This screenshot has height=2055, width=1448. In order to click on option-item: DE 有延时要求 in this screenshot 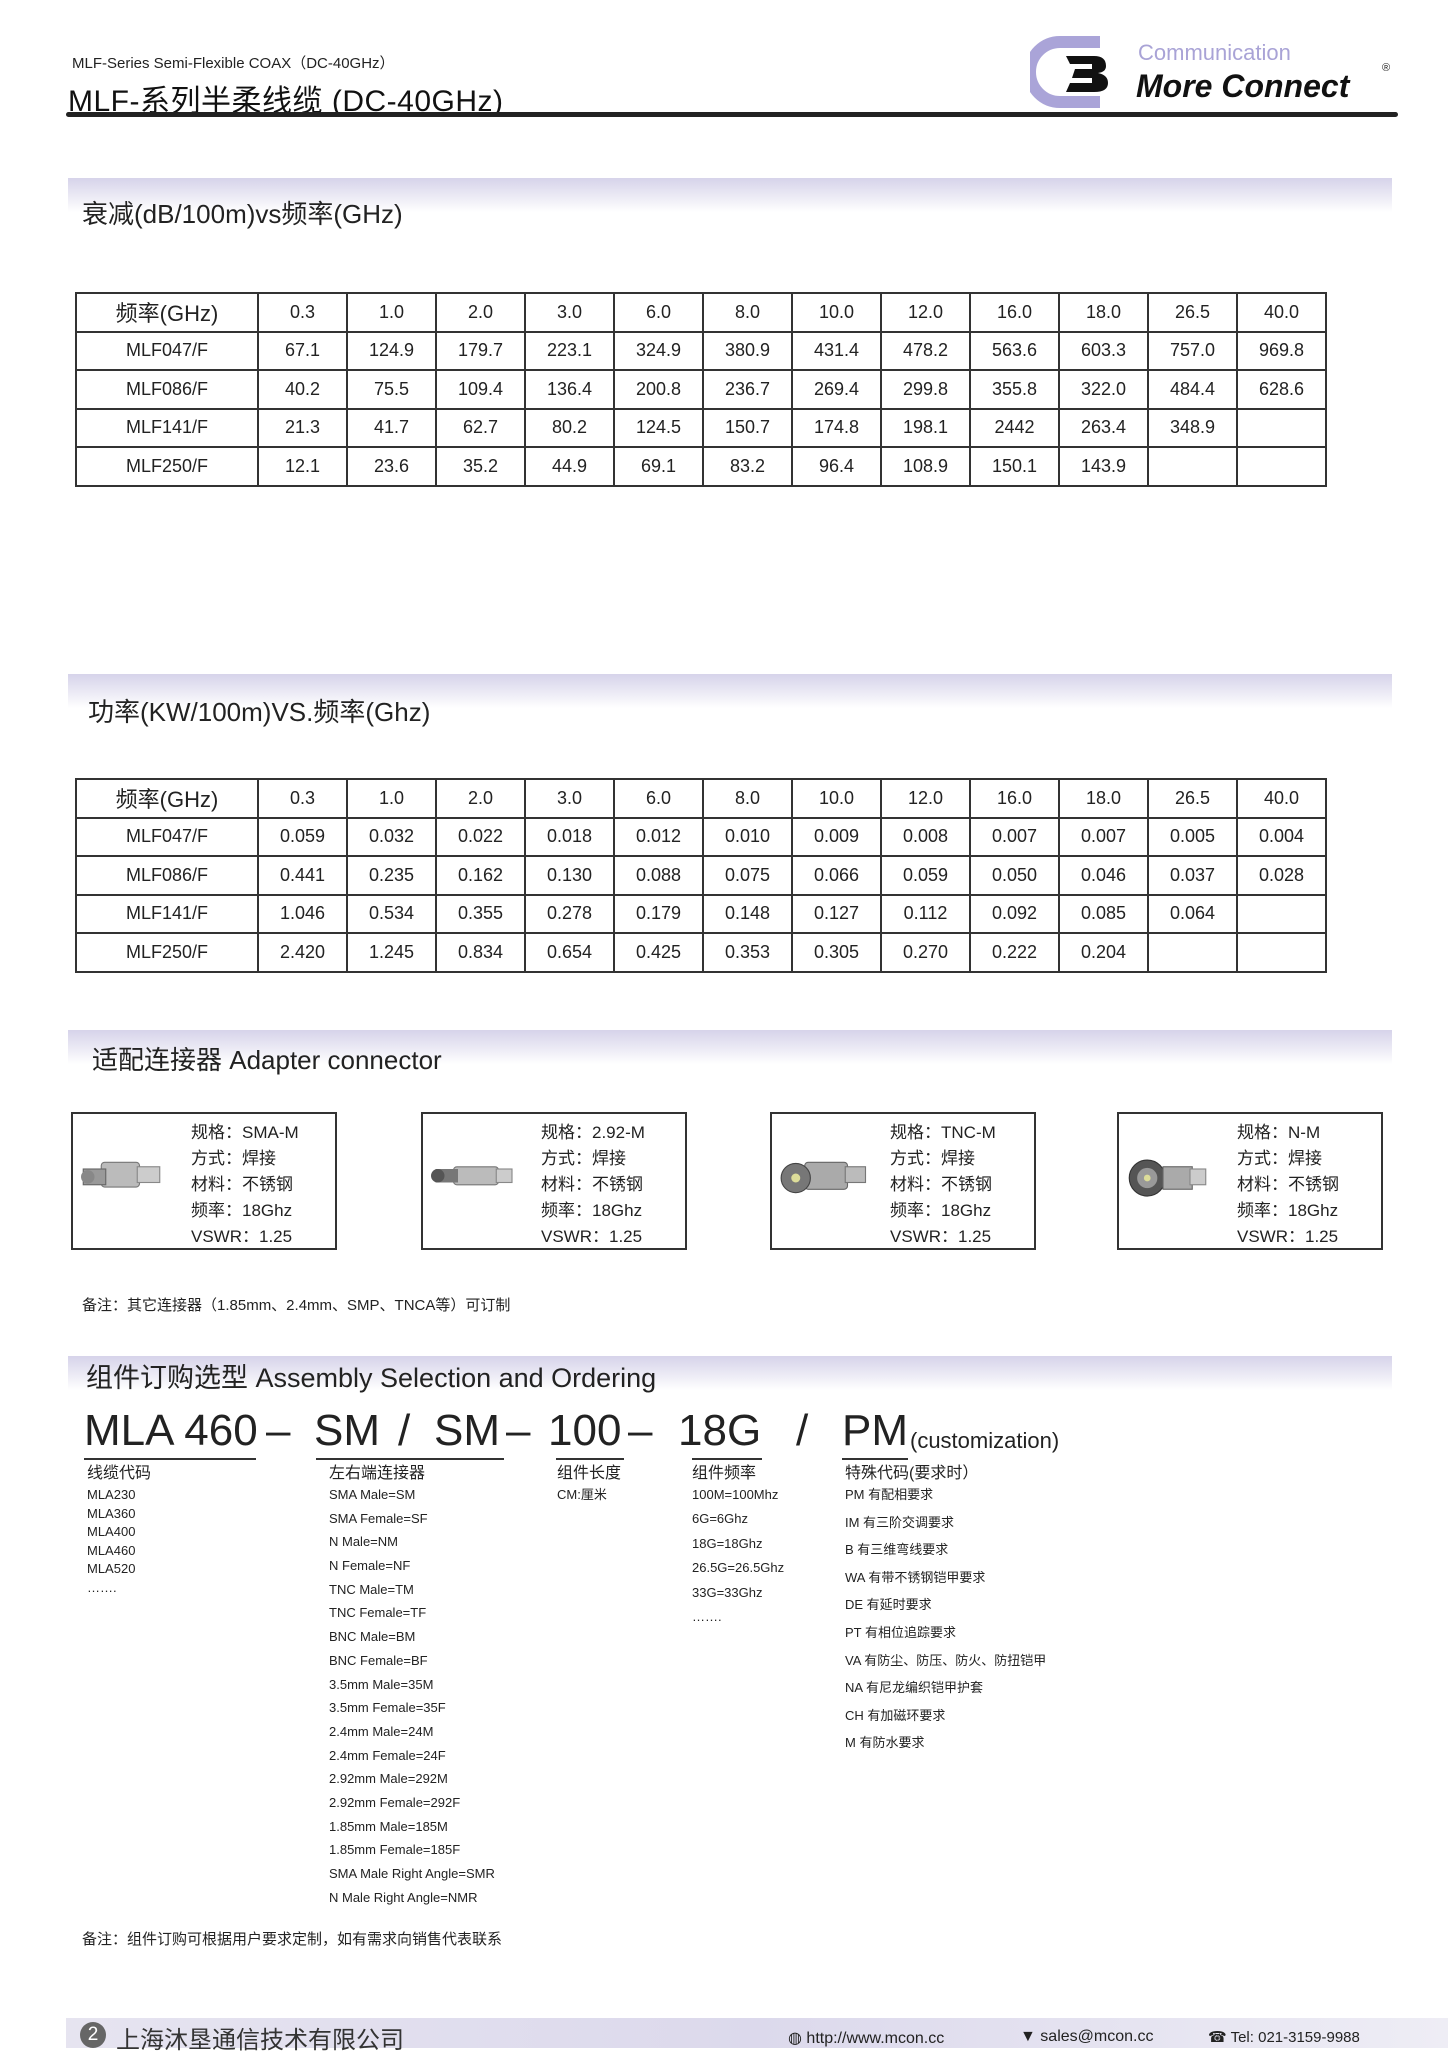, I will do `click(888, 1605)`.